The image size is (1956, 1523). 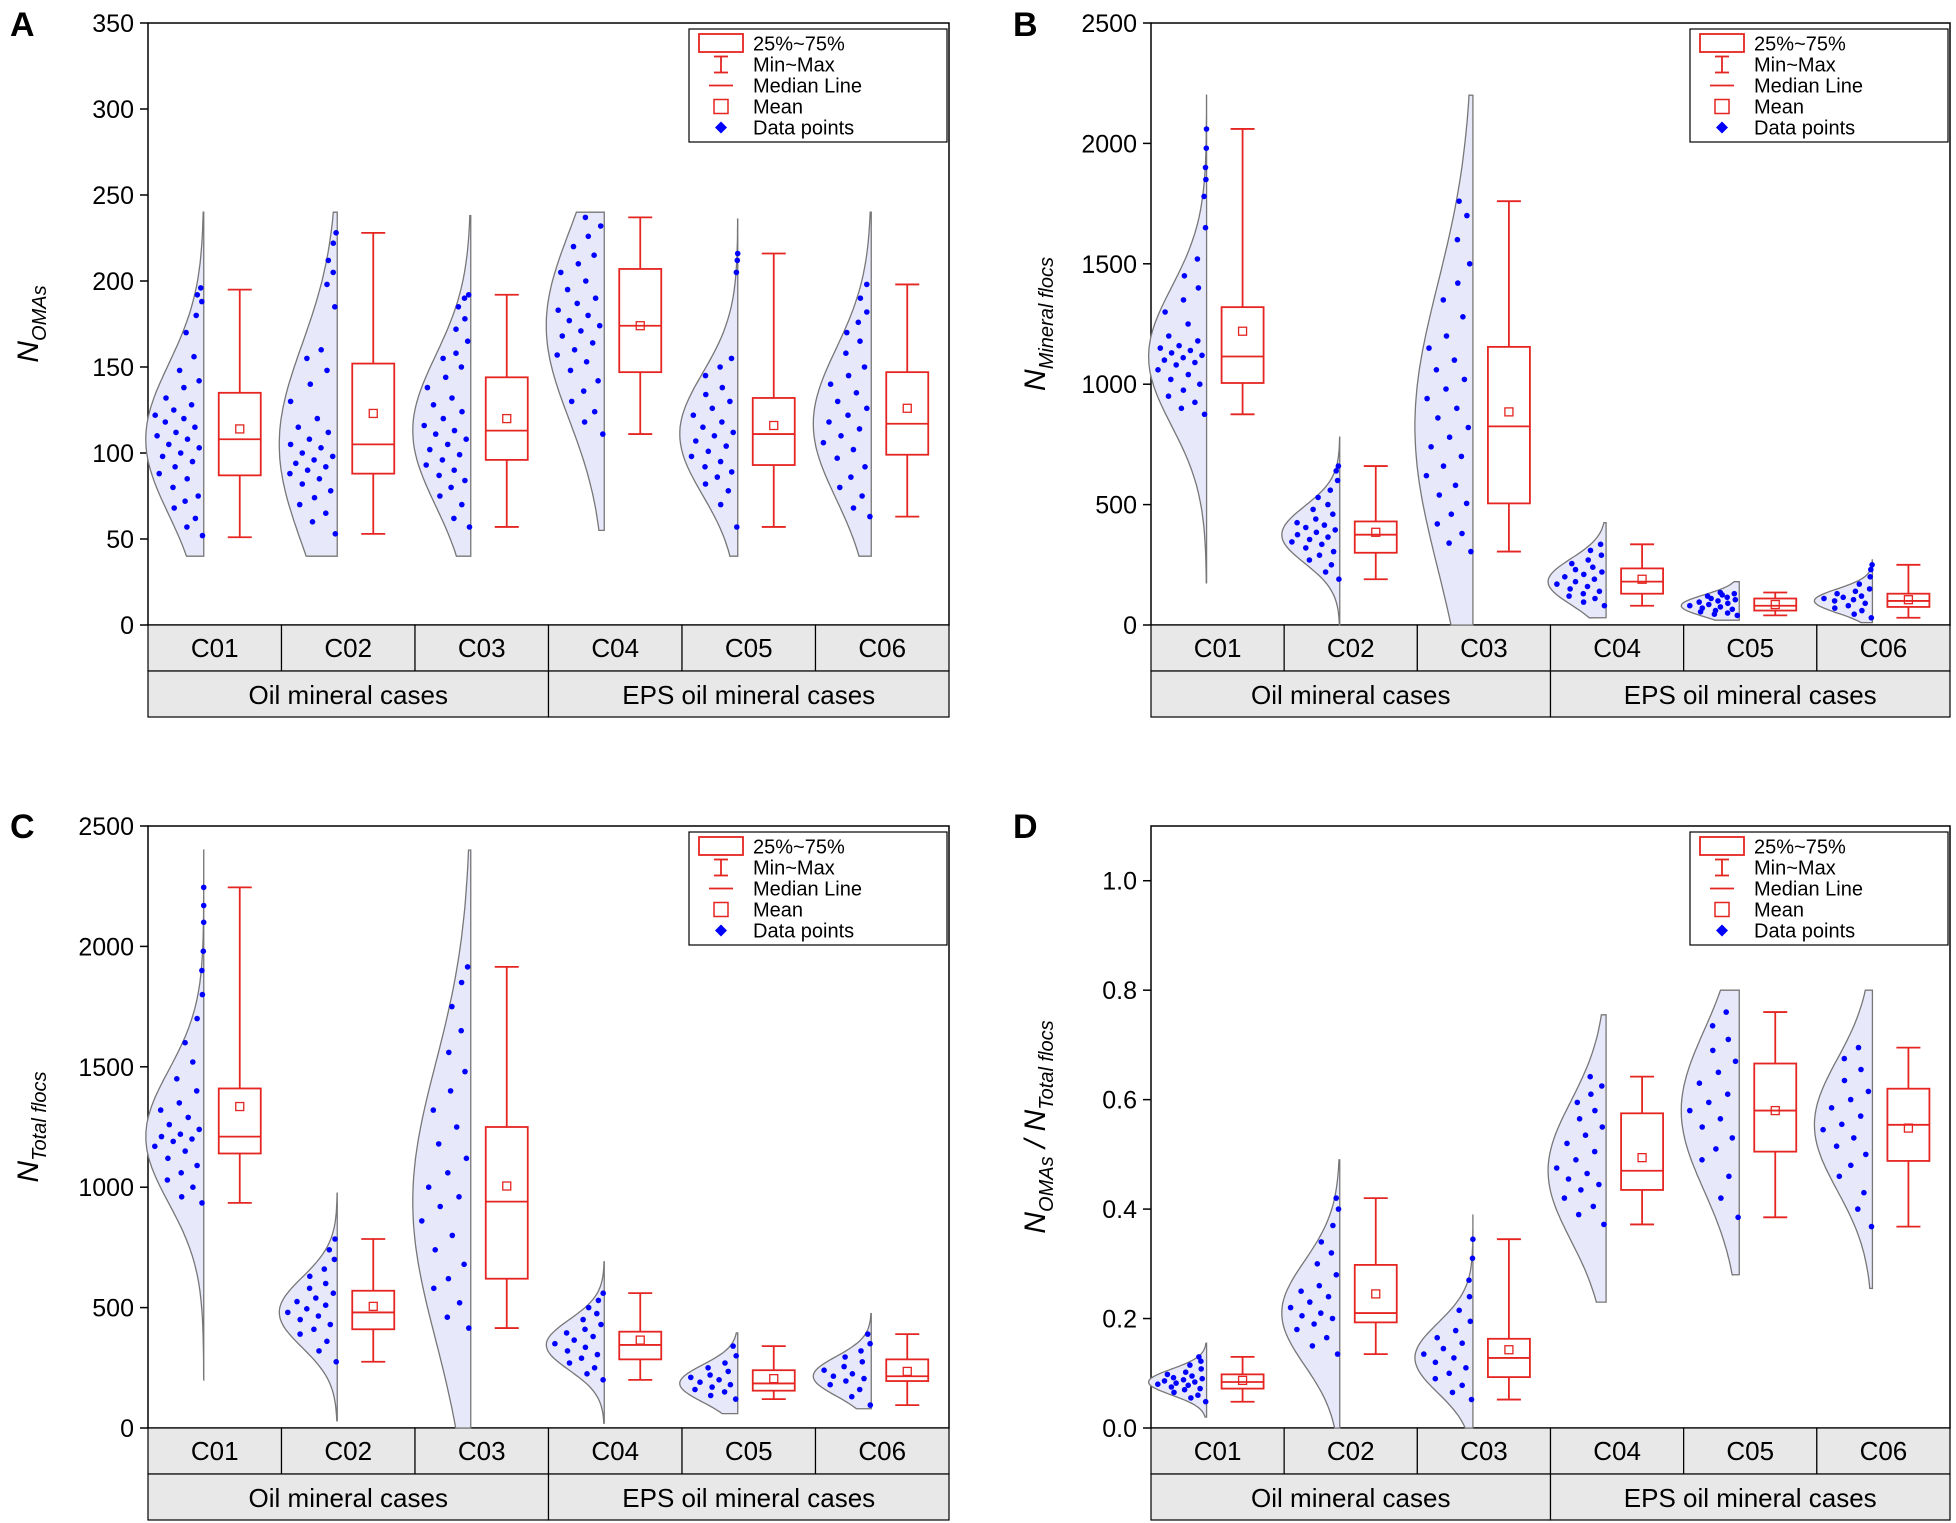 I want to click on iqr-box, so click(x=239, y=434).